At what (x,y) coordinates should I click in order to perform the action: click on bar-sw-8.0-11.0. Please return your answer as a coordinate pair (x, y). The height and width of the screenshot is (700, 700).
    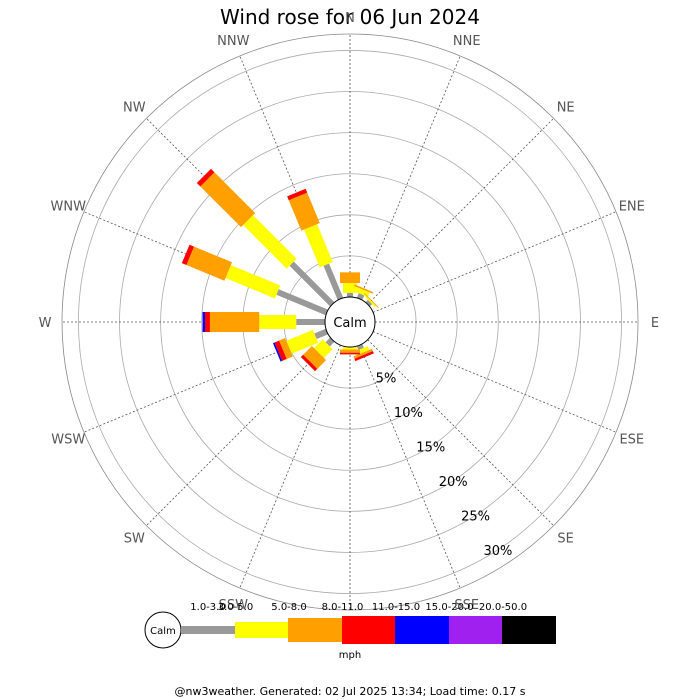
    Looking at the image, I should click on (309, 363).